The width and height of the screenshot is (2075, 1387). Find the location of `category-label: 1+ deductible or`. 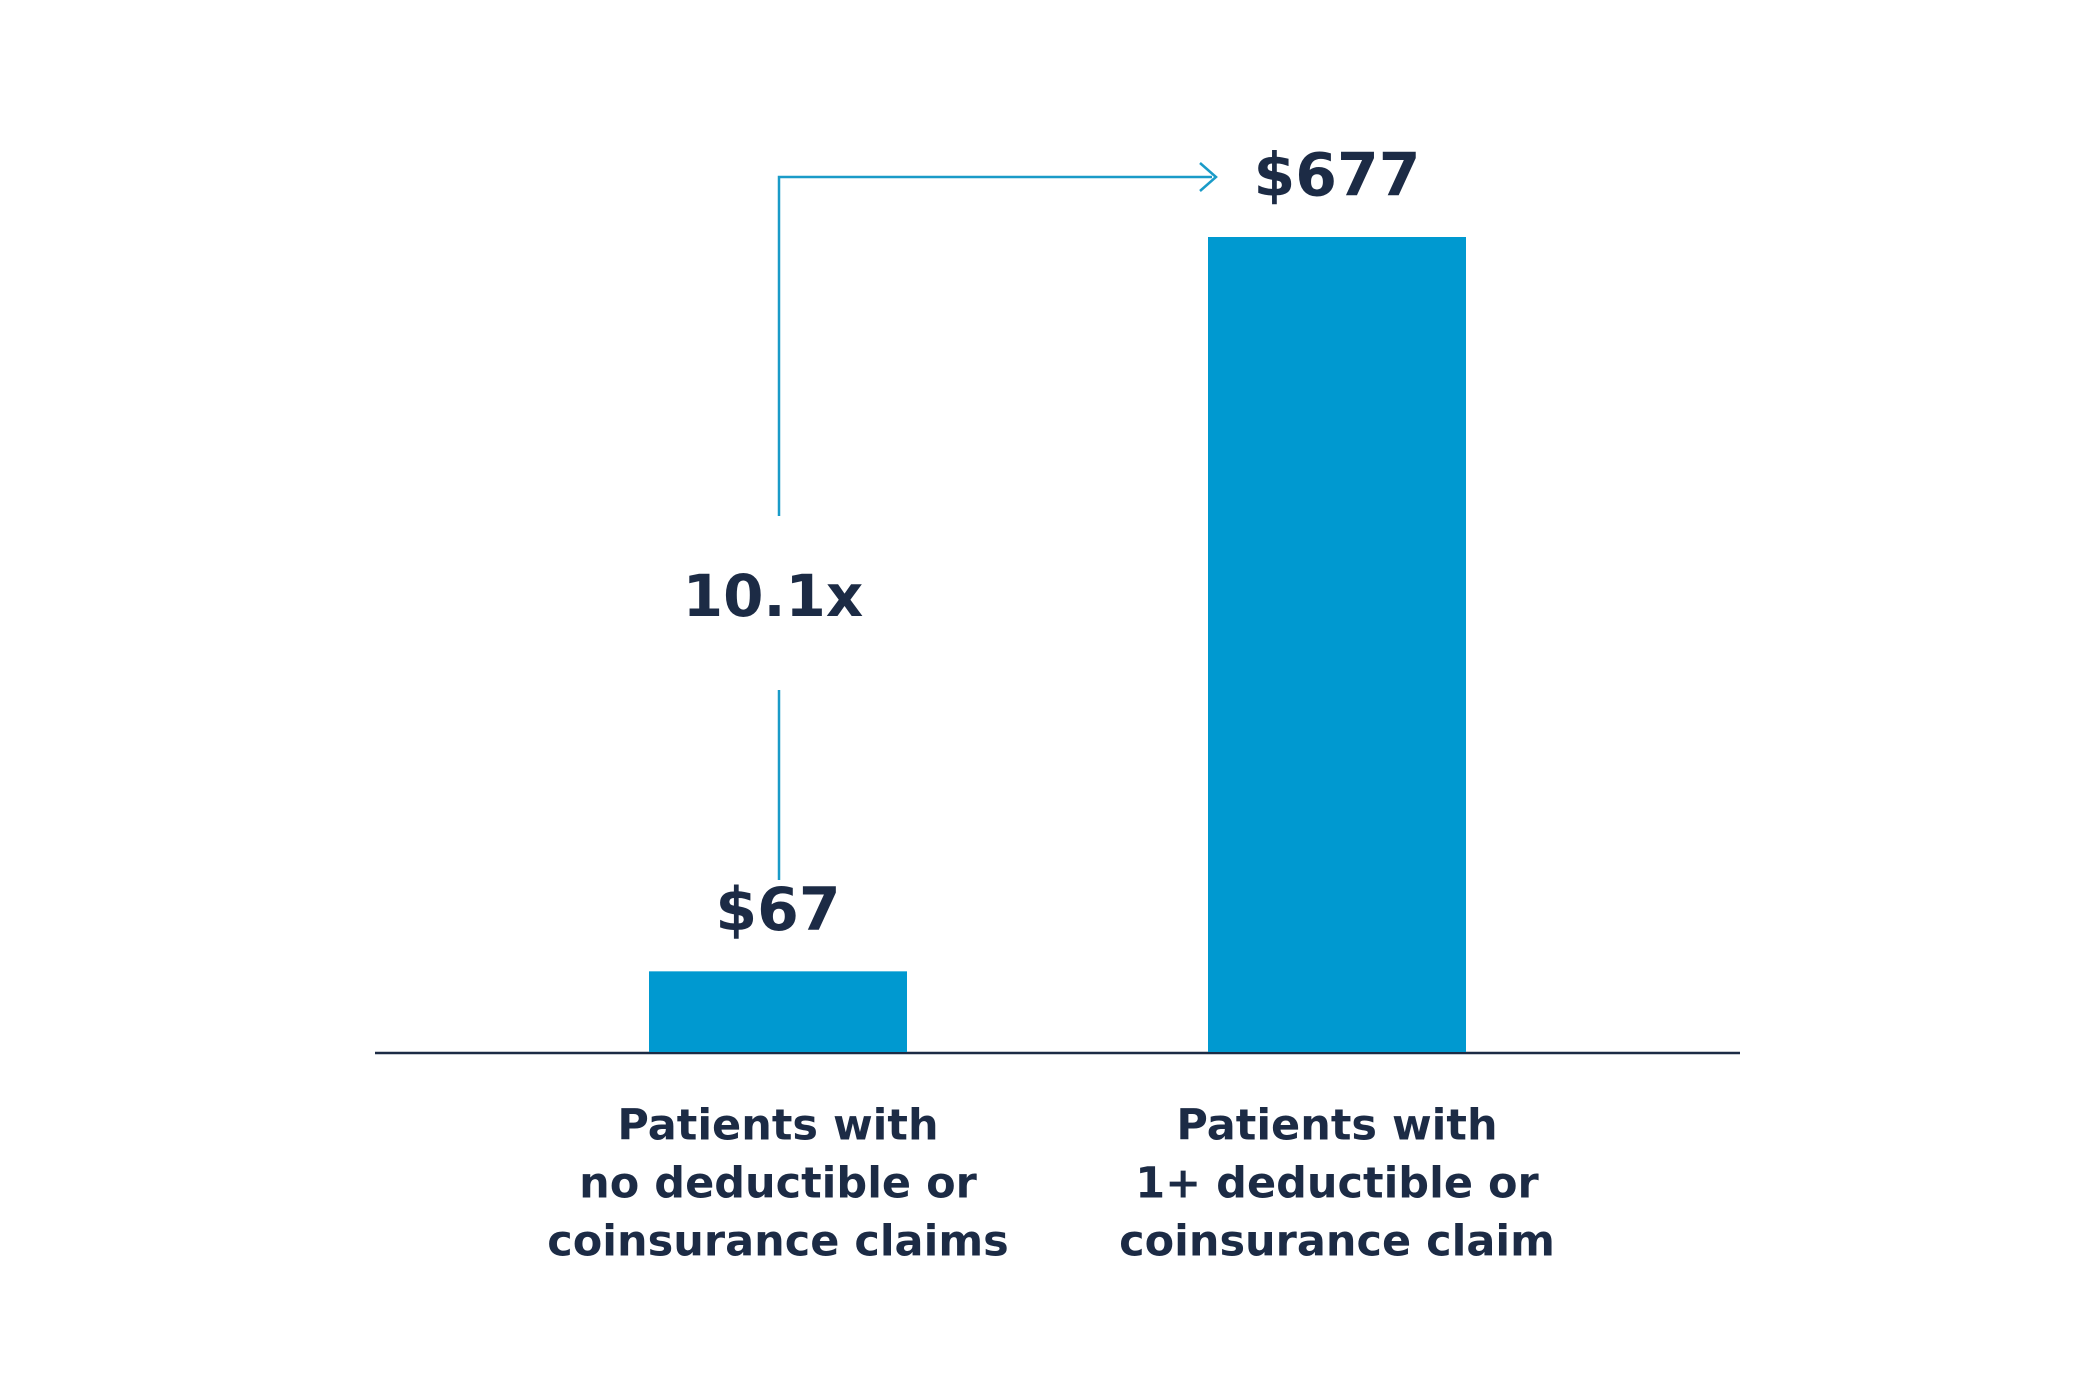

category-label: 1+ deductible or is located at coordinates (1337, 1184).